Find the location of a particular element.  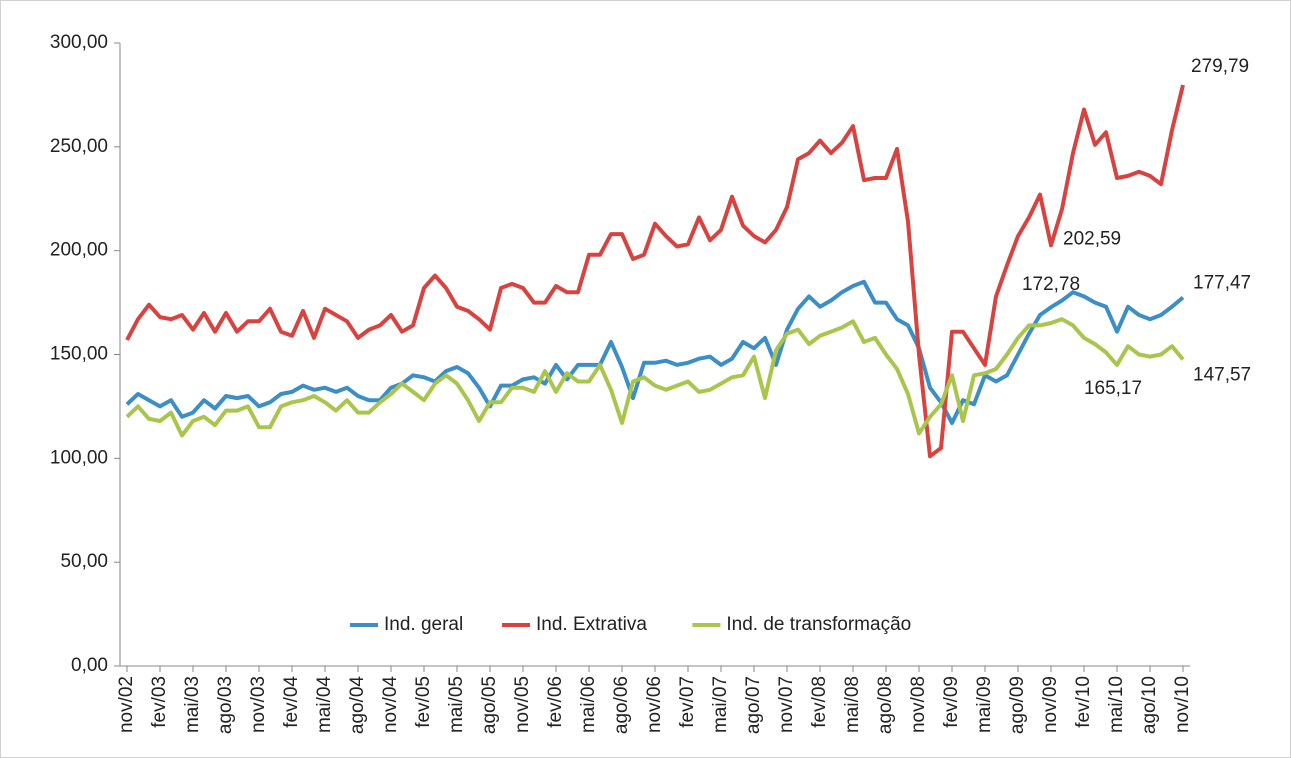

x-tick-label: nov/04 is located at coordinates (390, 704).